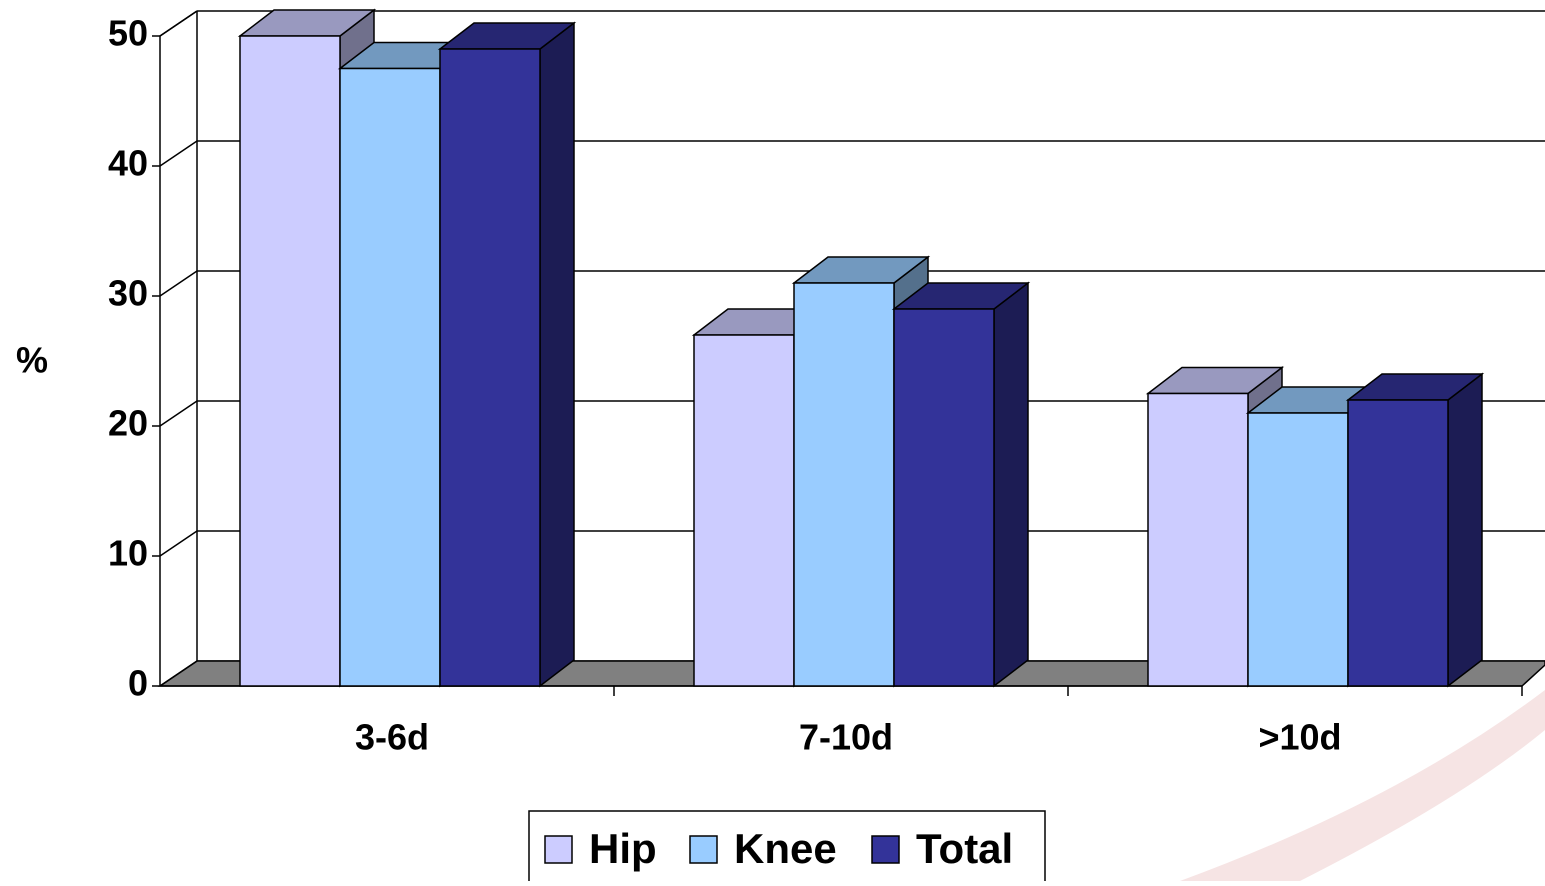 This screenshot has height=886, width=1545. I want to click on side-wall, so click(178, 348).